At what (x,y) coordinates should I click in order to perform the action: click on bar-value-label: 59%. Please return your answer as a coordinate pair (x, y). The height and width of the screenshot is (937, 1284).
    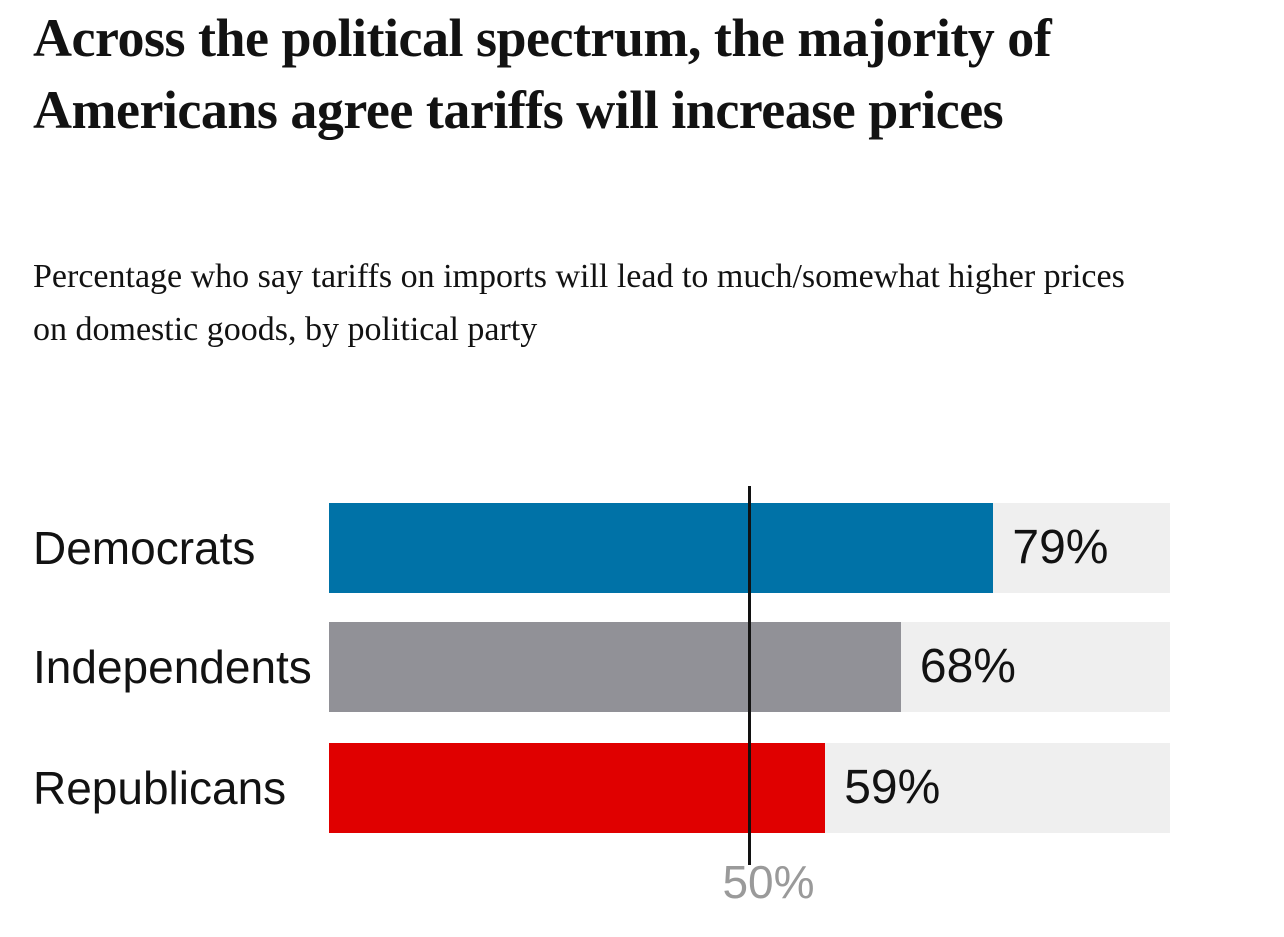
    Looking at the image, I should click on (892, 787).